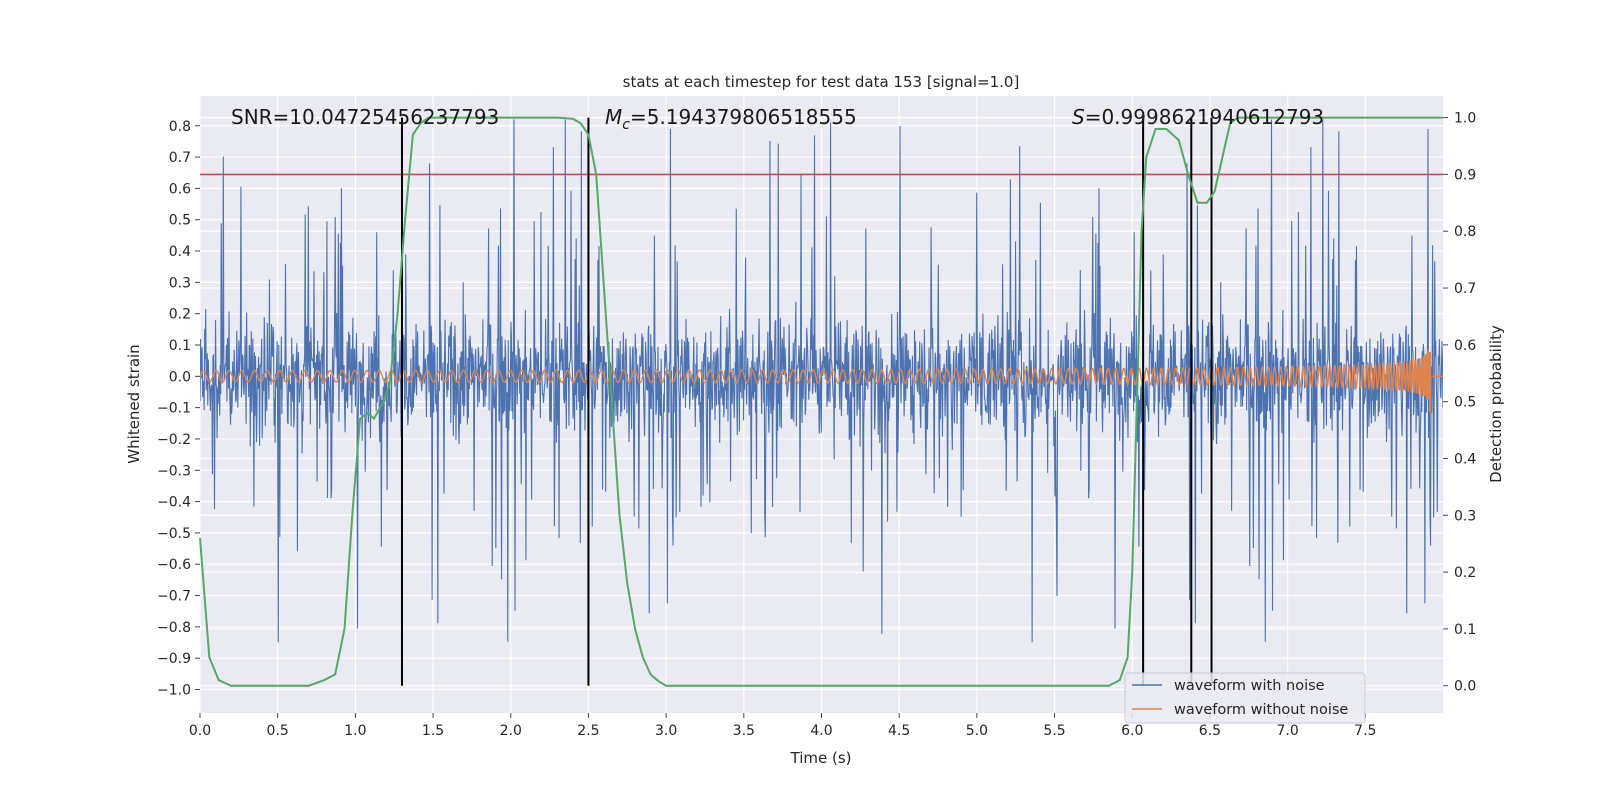 This screenshot has height=800, width=1600. I want to click on y-tick-label: 0.6, so click(180, 189).